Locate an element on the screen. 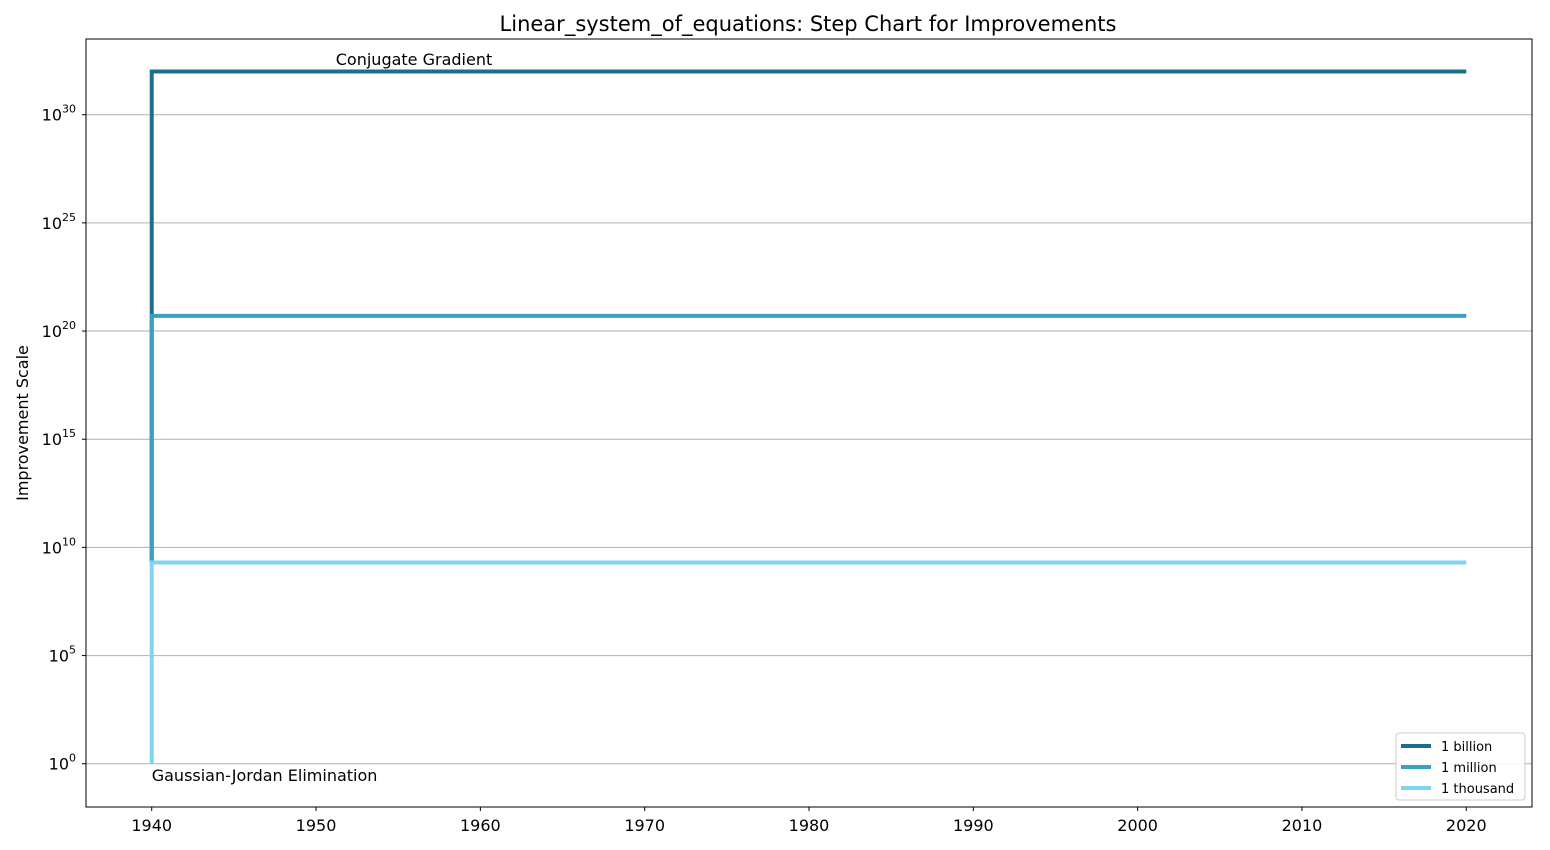 Image resolution: width=1550 pixels, height=850 pixels. x-axis: 1940 1950 1960 1970 1980 1990 2000 2010 2020 is located at coordinates (809, 821).